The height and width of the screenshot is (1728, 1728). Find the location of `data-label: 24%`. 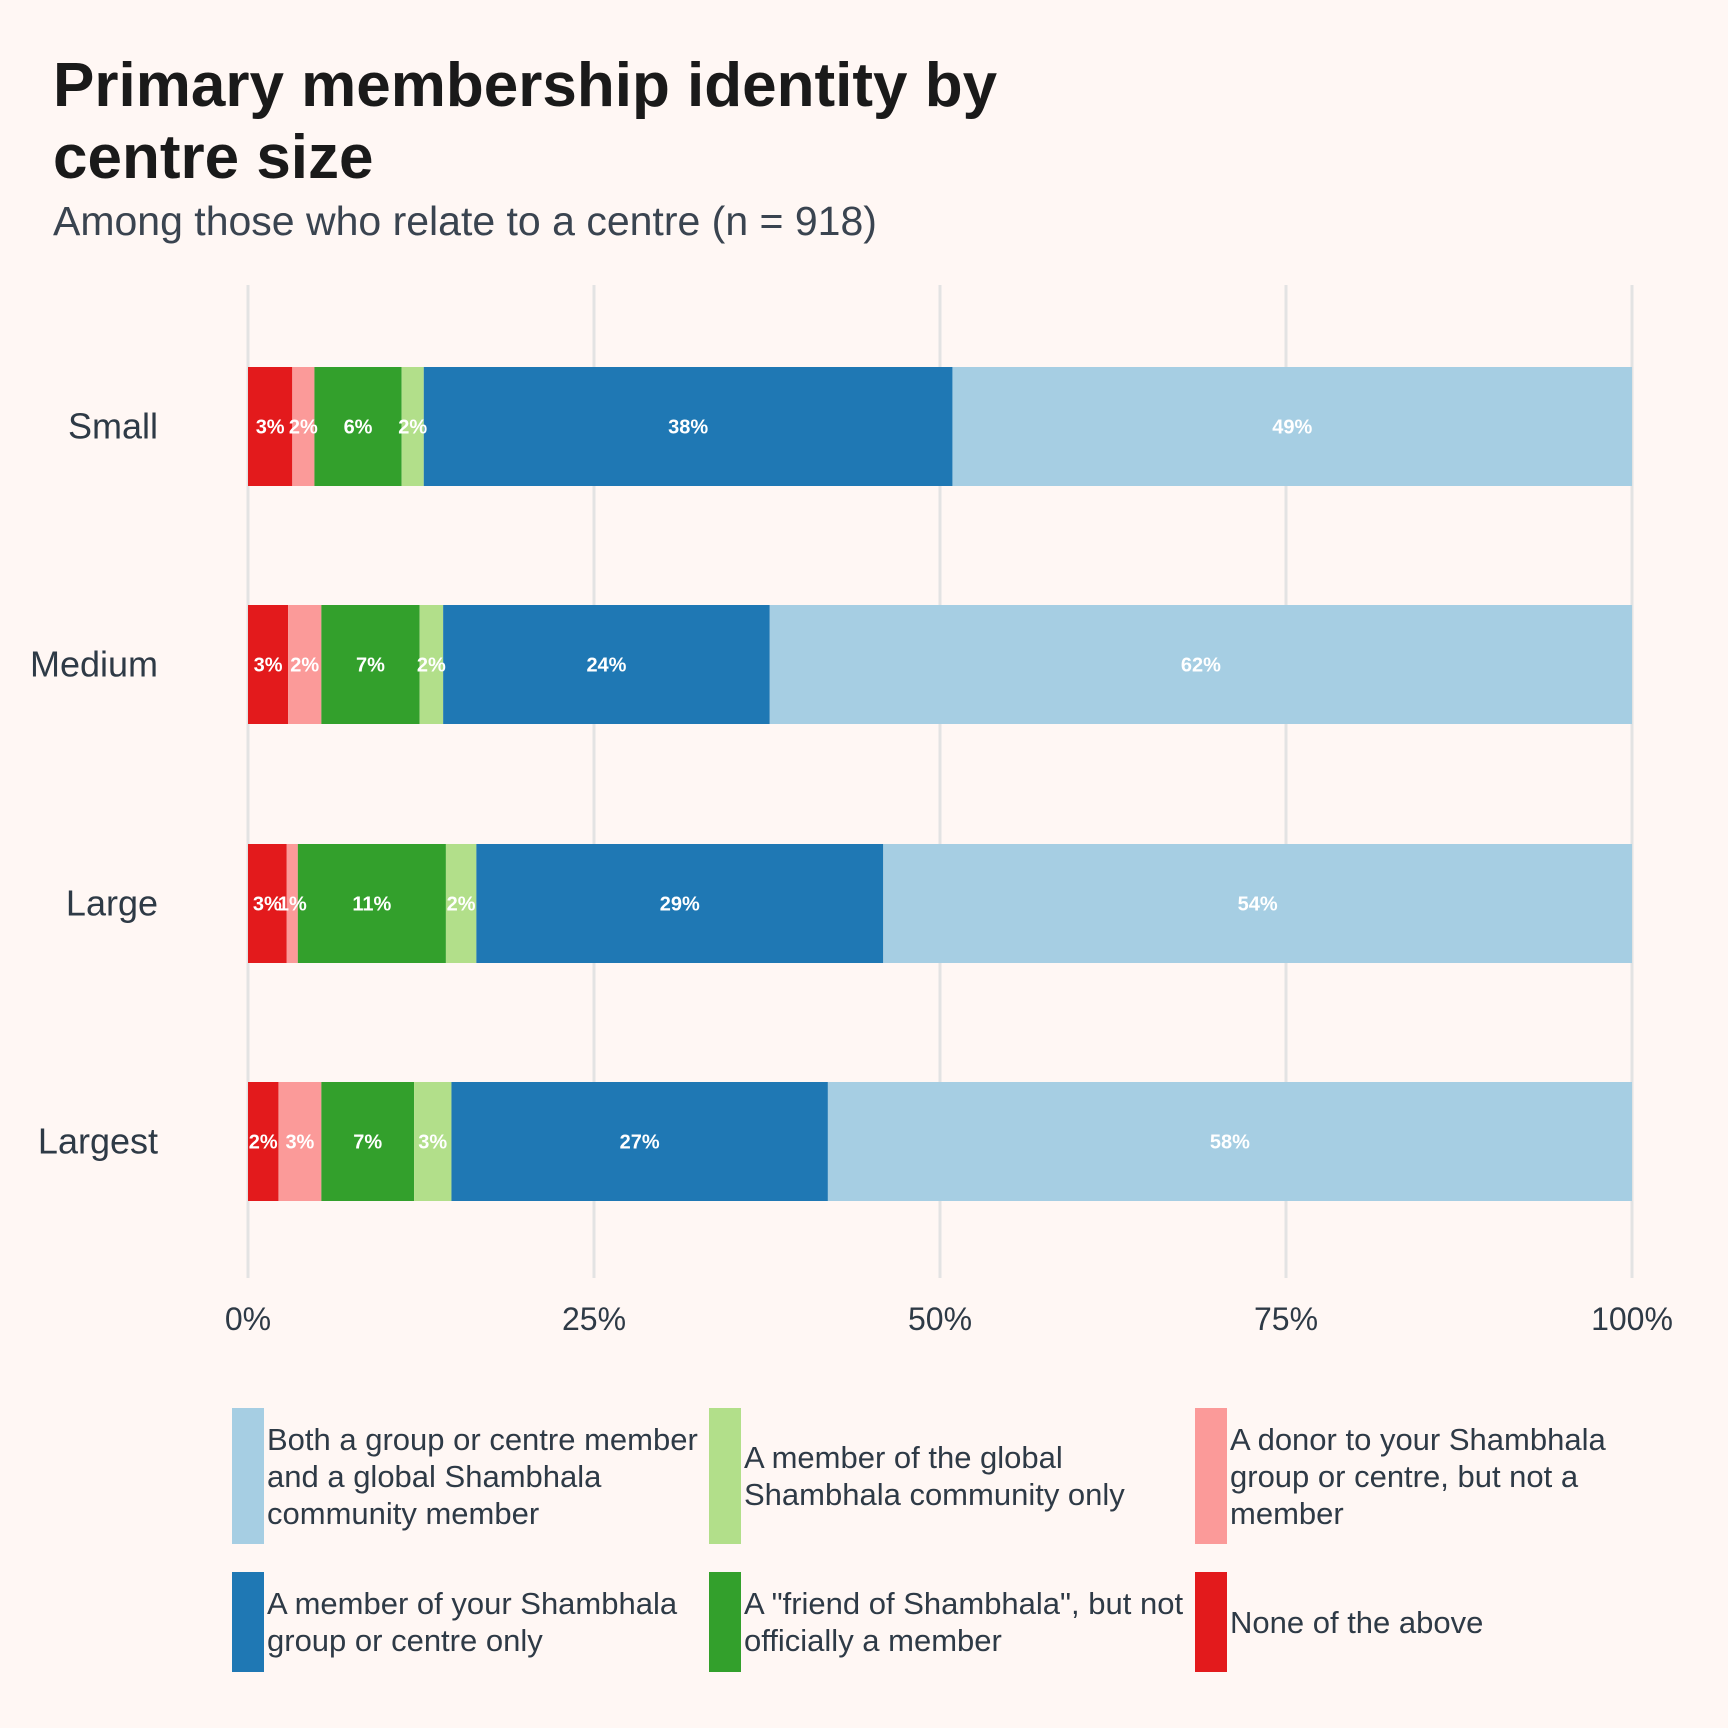

data-label: 24% is located at coordinates (606, 666).